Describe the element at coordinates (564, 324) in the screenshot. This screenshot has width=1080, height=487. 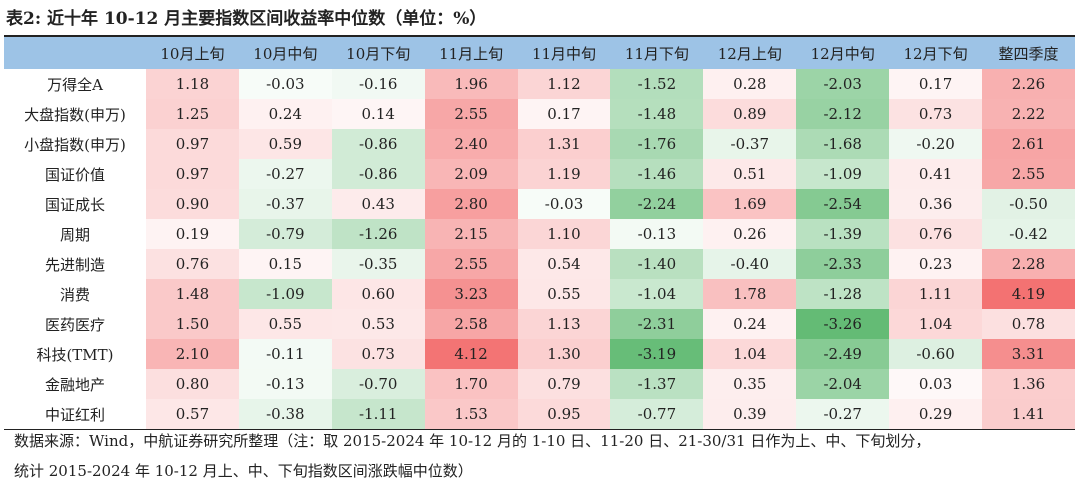
I see `value-cell: 1.13` at that location.